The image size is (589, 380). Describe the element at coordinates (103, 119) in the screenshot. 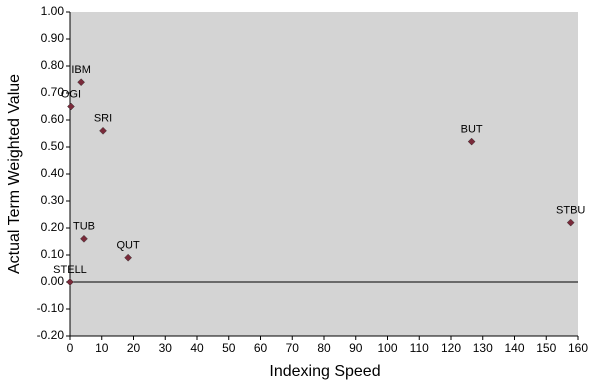

I see `point-label: SRI` at that location.